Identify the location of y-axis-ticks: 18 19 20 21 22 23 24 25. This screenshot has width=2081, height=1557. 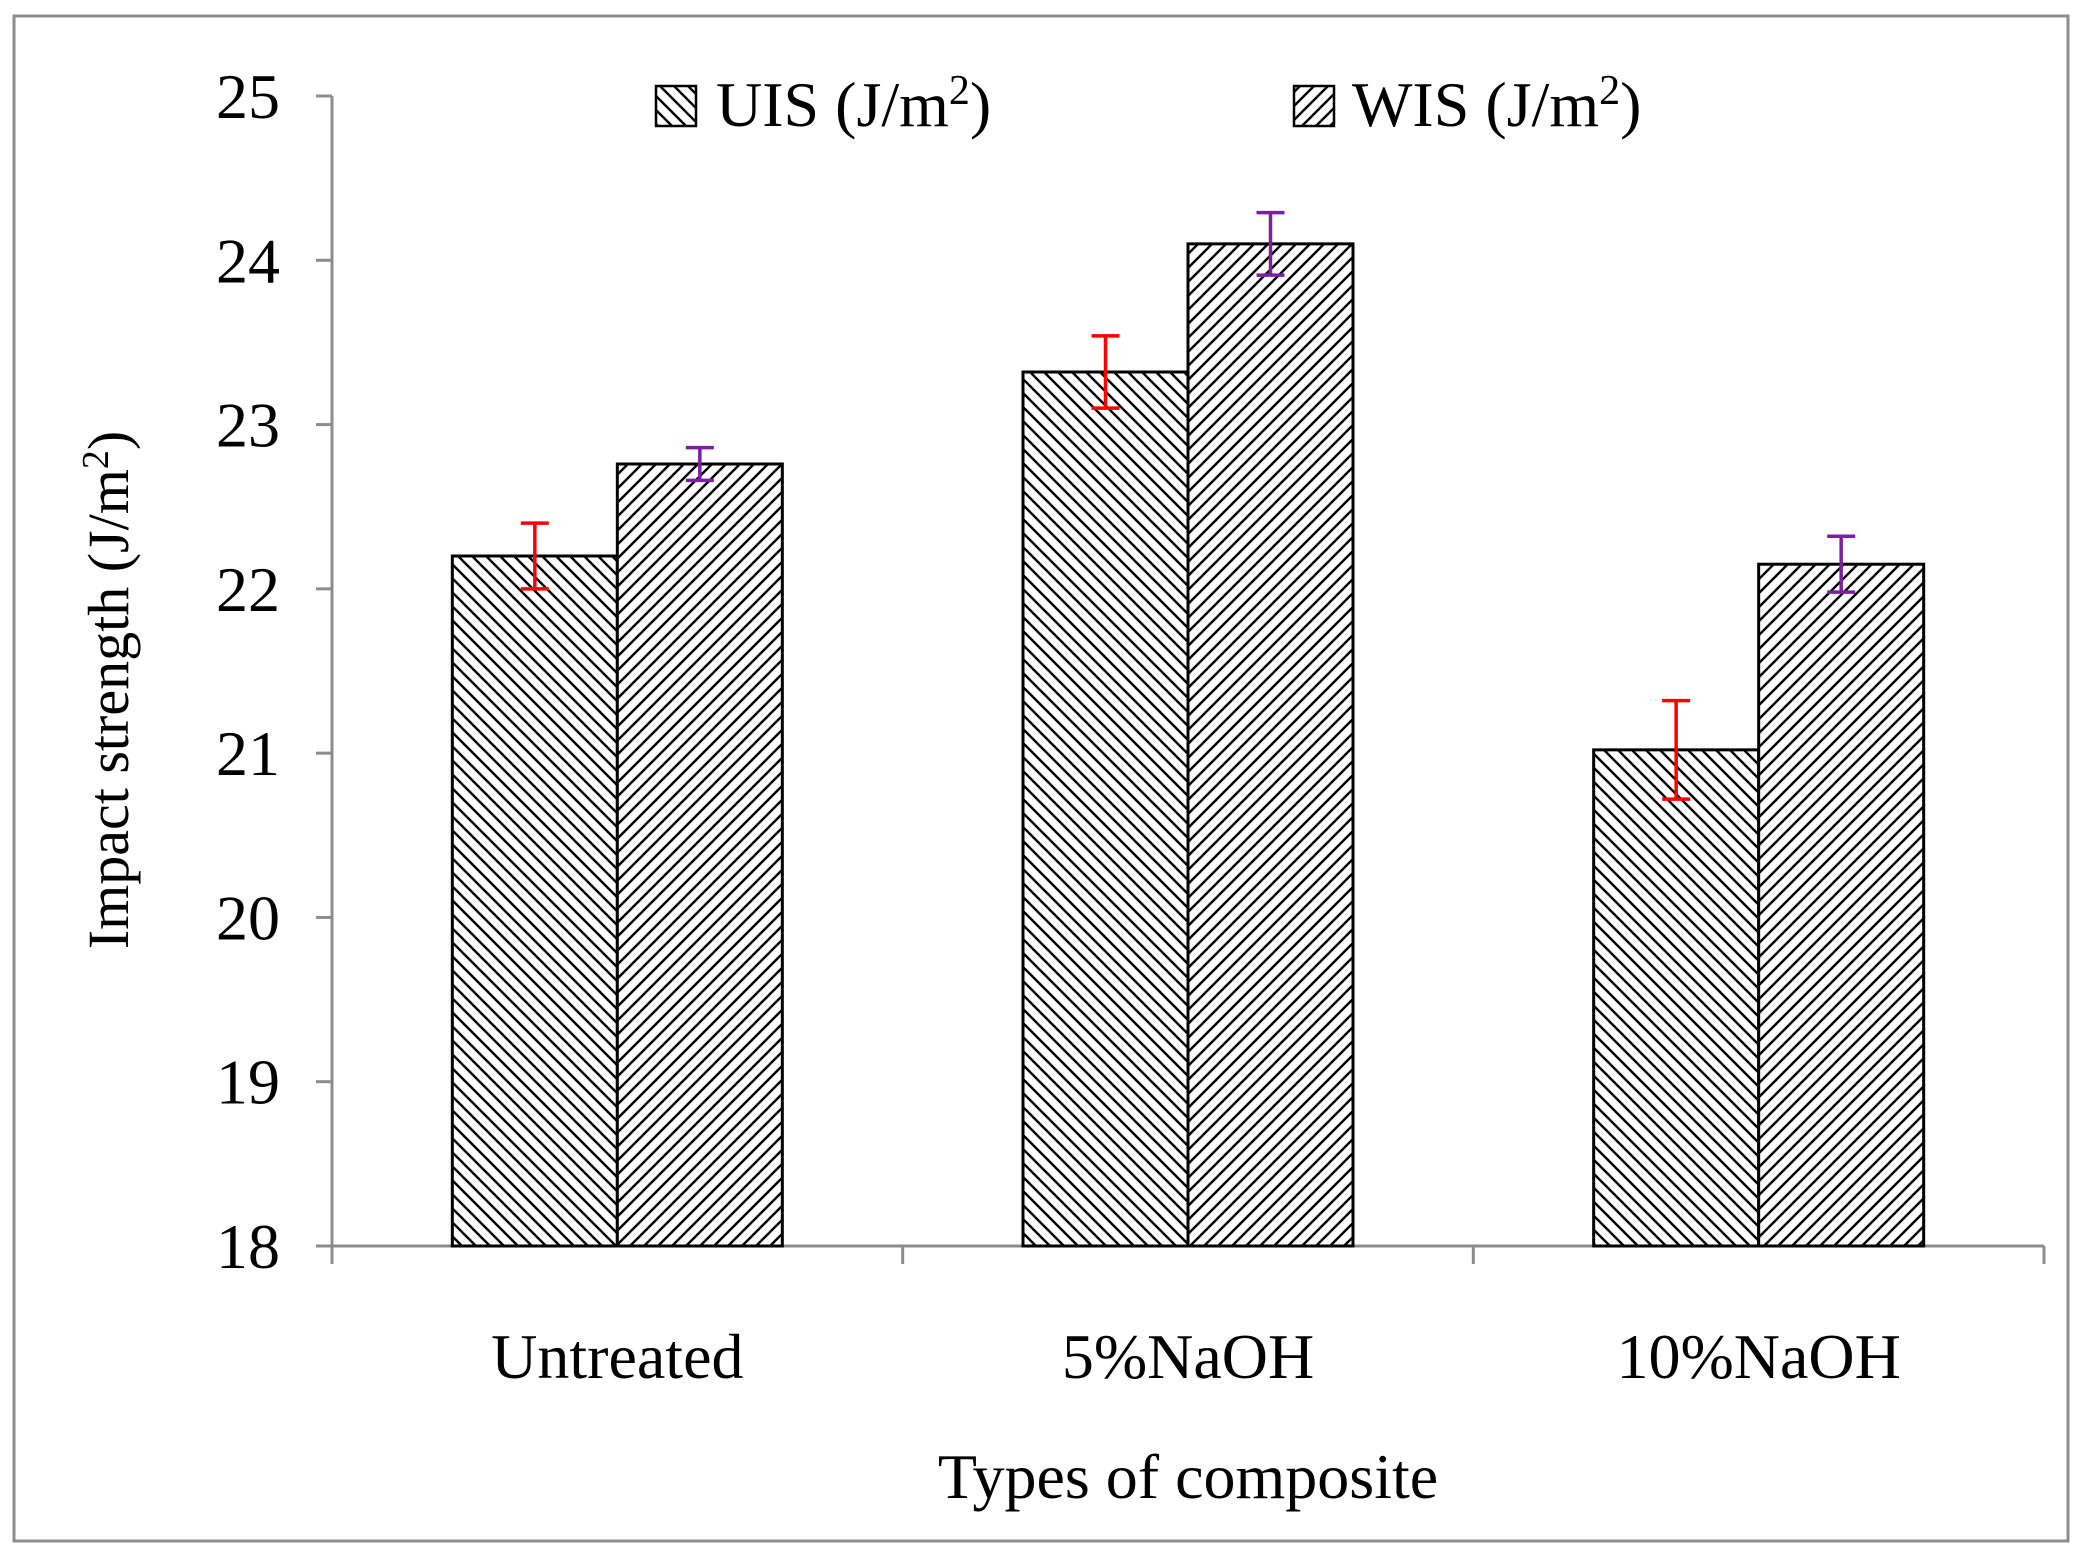
(274, 671).